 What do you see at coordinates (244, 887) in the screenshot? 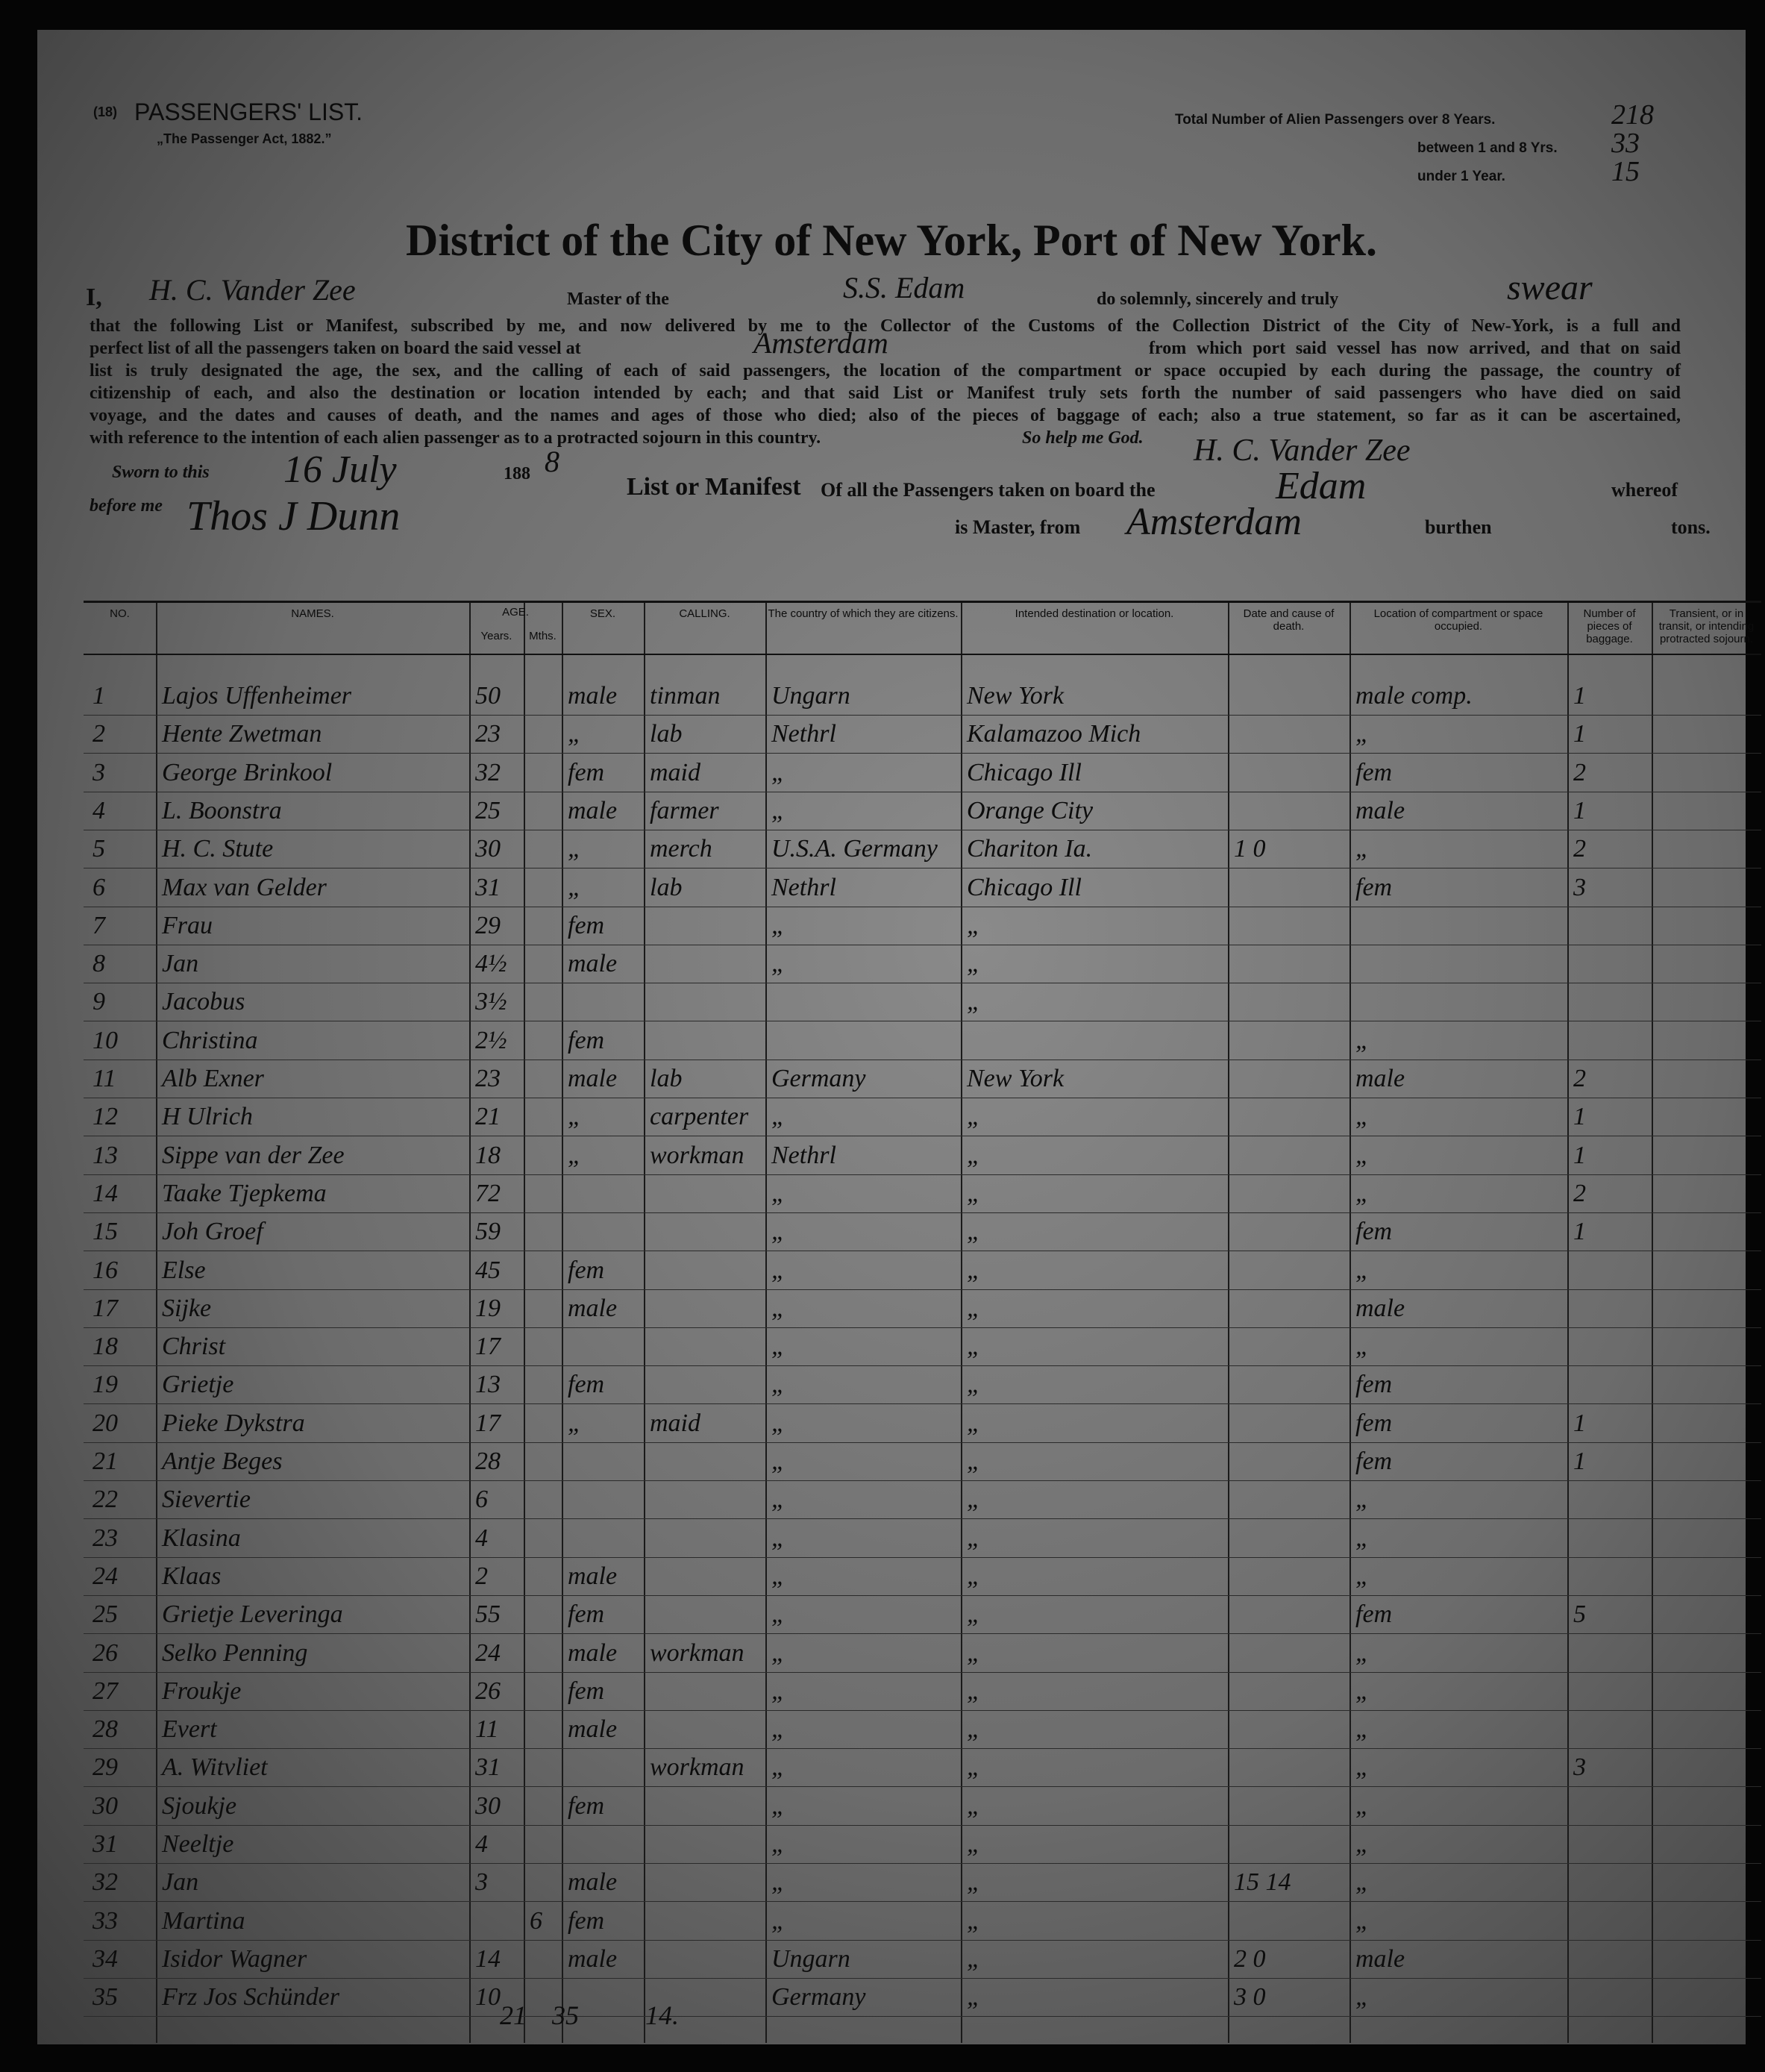
I see `cell: Max van Gelder` at bounding box center [244, 887].